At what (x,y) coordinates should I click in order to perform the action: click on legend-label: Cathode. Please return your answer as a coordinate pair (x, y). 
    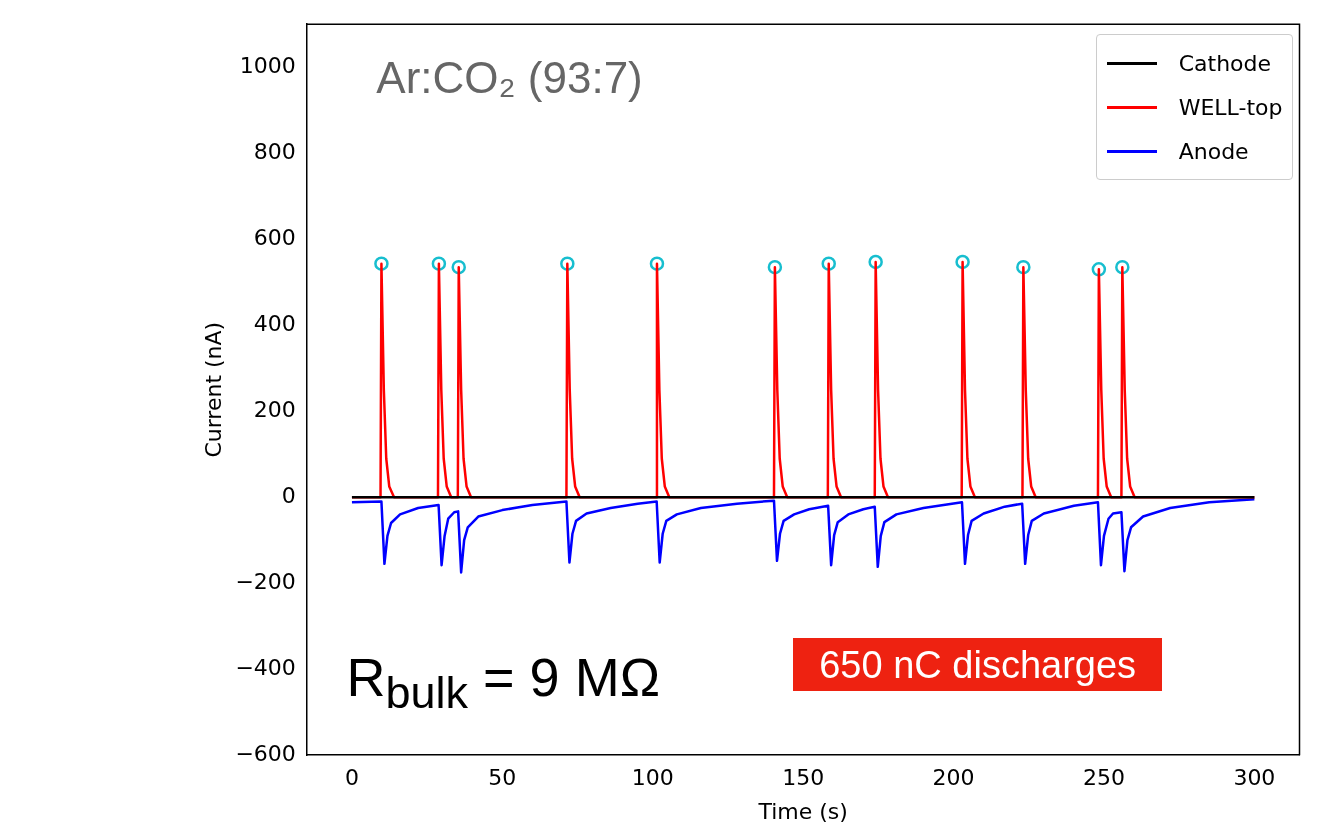
    Looking at the image, I should click on (1225, 63).